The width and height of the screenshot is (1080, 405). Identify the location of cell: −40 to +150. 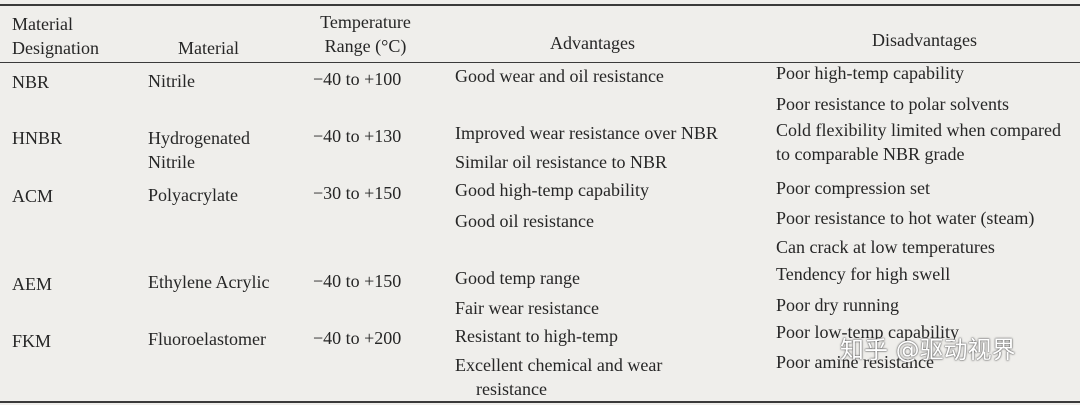
(357, 281).